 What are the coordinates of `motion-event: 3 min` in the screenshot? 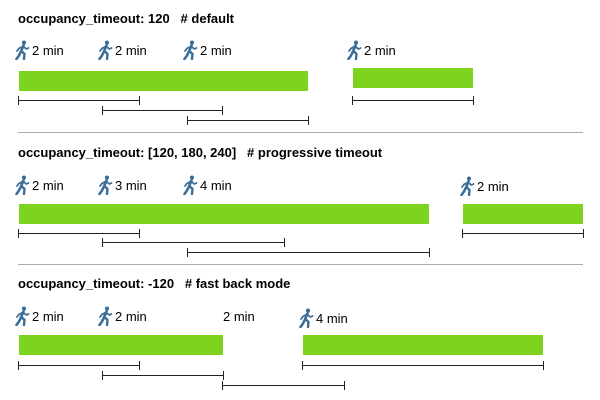 It's located at (122, 185).